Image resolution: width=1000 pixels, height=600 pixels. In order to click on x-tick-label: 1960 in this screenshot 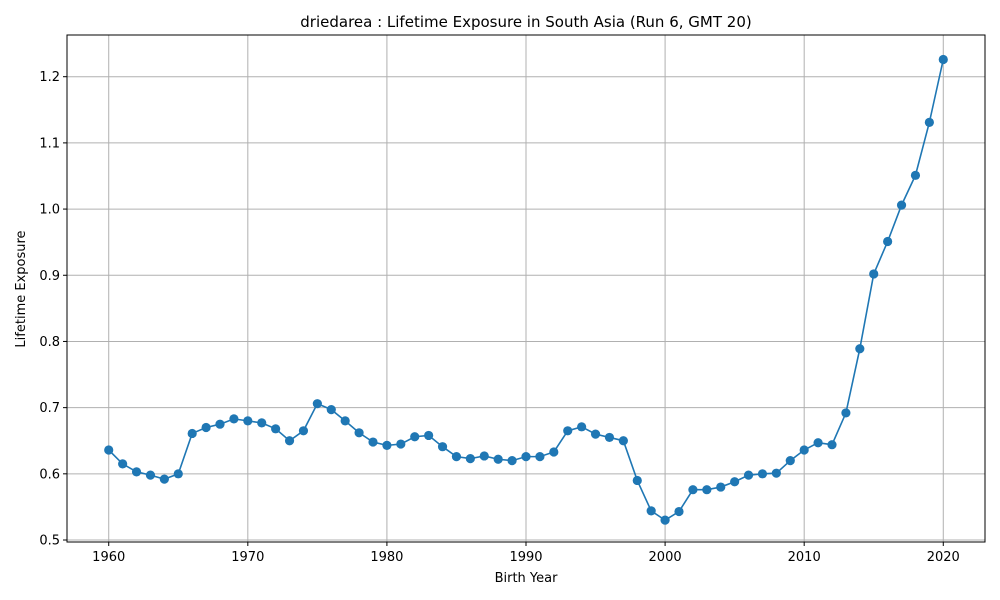, I will do `click(108, 557)`.